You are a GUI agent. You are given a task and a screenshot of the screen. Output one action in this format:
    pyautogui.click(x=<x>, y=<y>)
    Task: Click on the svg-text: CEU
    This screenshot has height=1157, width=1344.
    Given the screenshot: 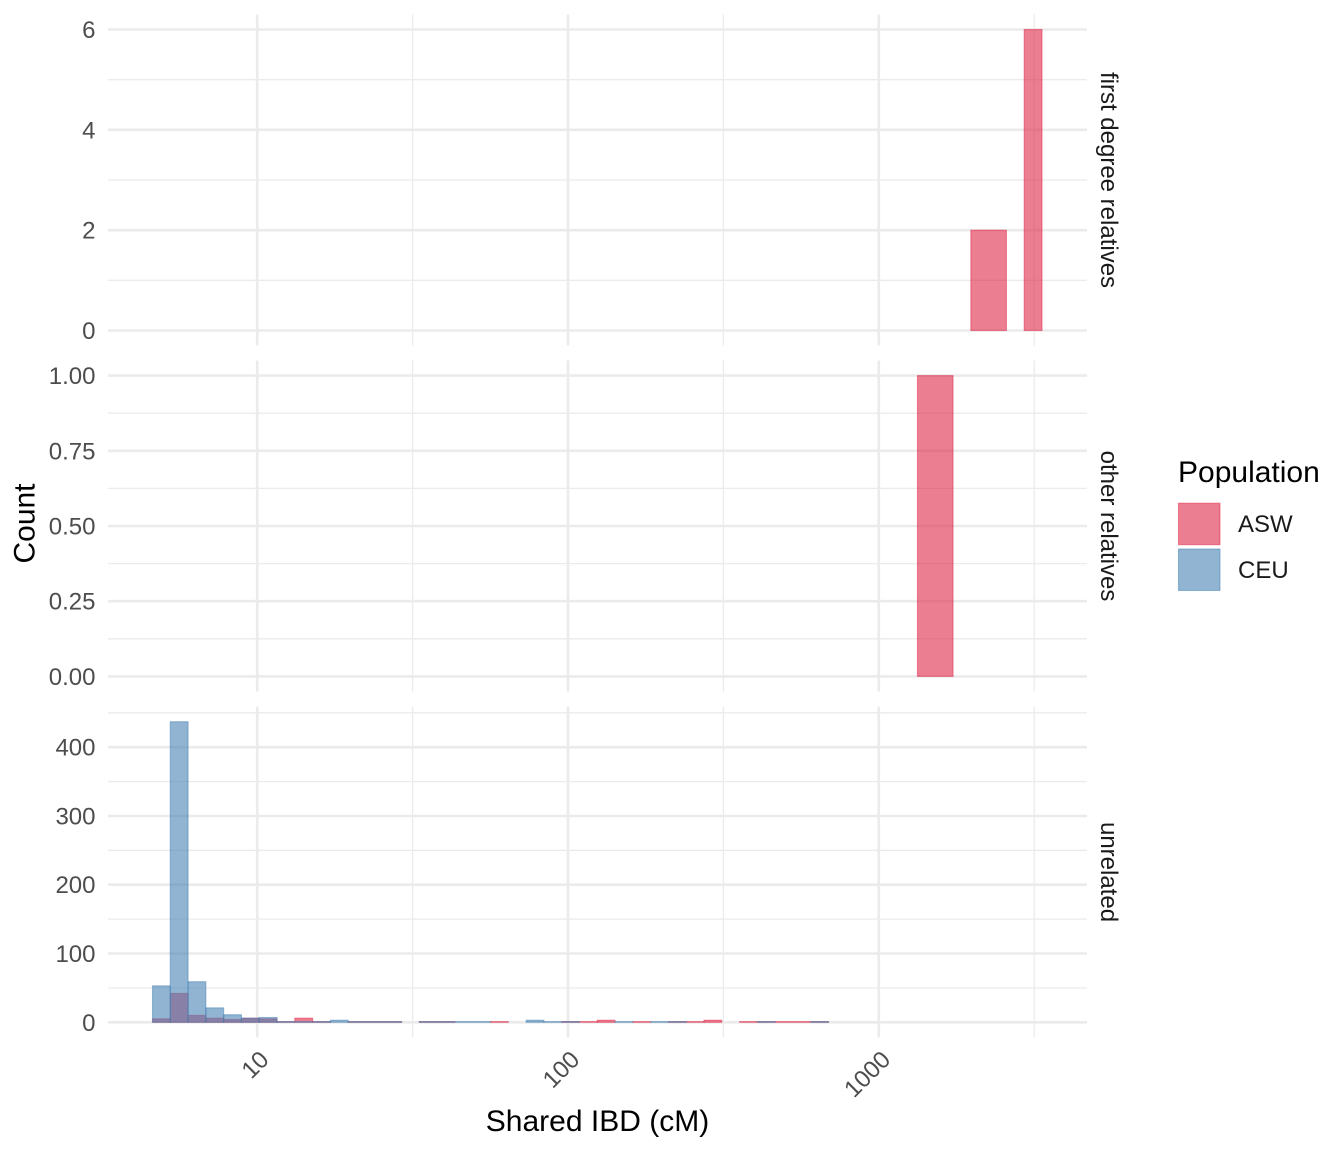 What is the action you would take?
    pyautogui.click(x=1263, y=570)
    